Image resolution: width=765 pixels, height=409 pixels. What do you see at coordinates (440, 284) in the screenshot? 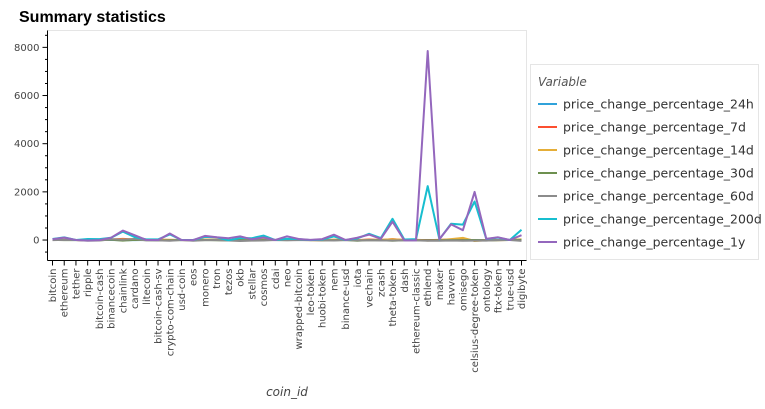
I see `x-tick-label: maker` at bounding box center [440, 284].